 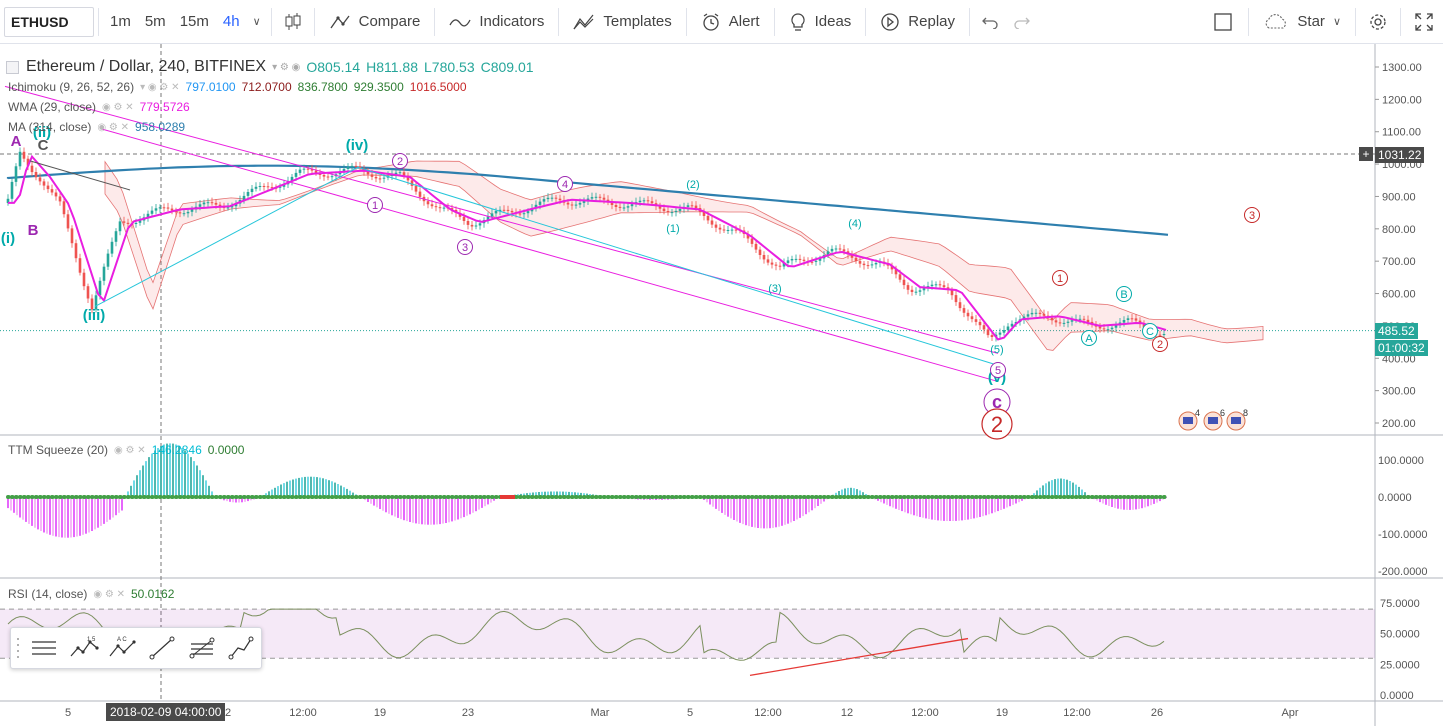 What do you see at coordinates (375, 22) in the screenshot?
I see `compare-button: Compare` at bounding box center [375, 22].